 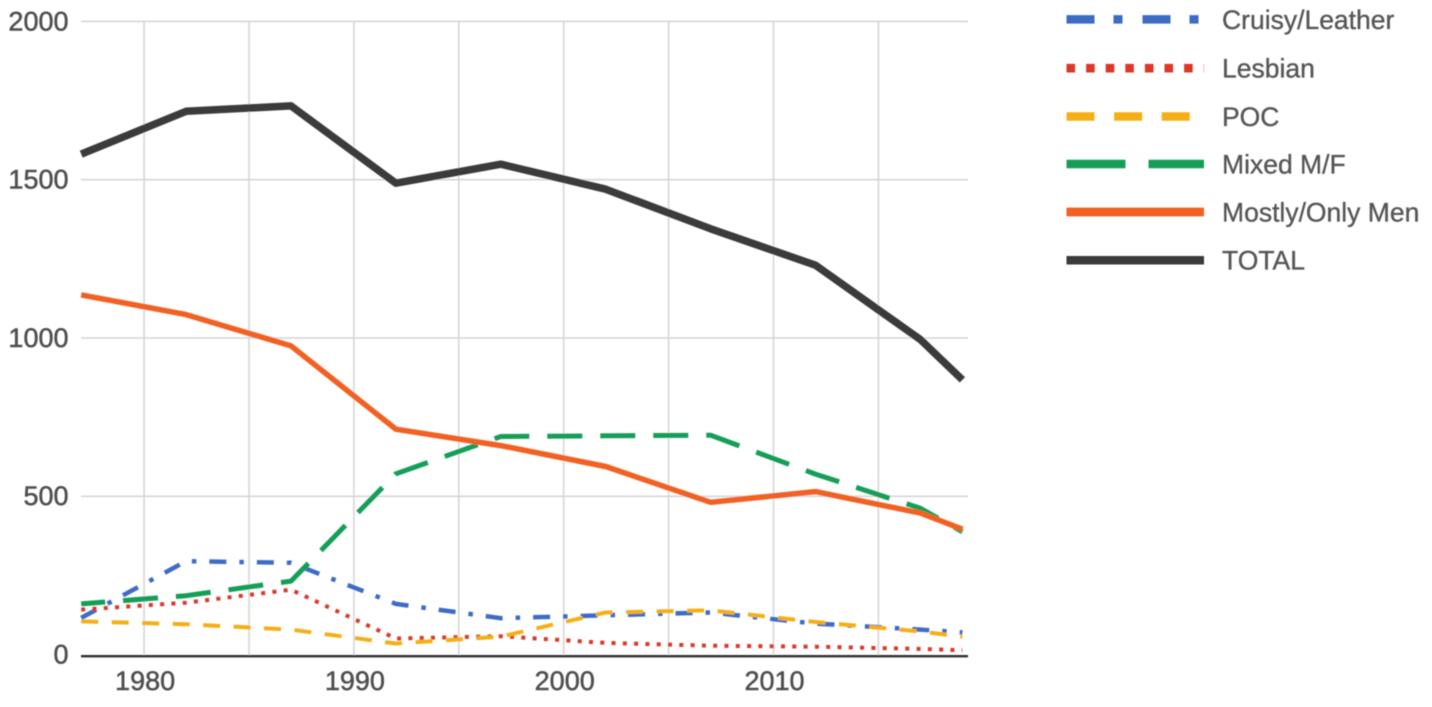 I want to click on svg-text: Mostly/Only Men, so click(x=1320, y=212).